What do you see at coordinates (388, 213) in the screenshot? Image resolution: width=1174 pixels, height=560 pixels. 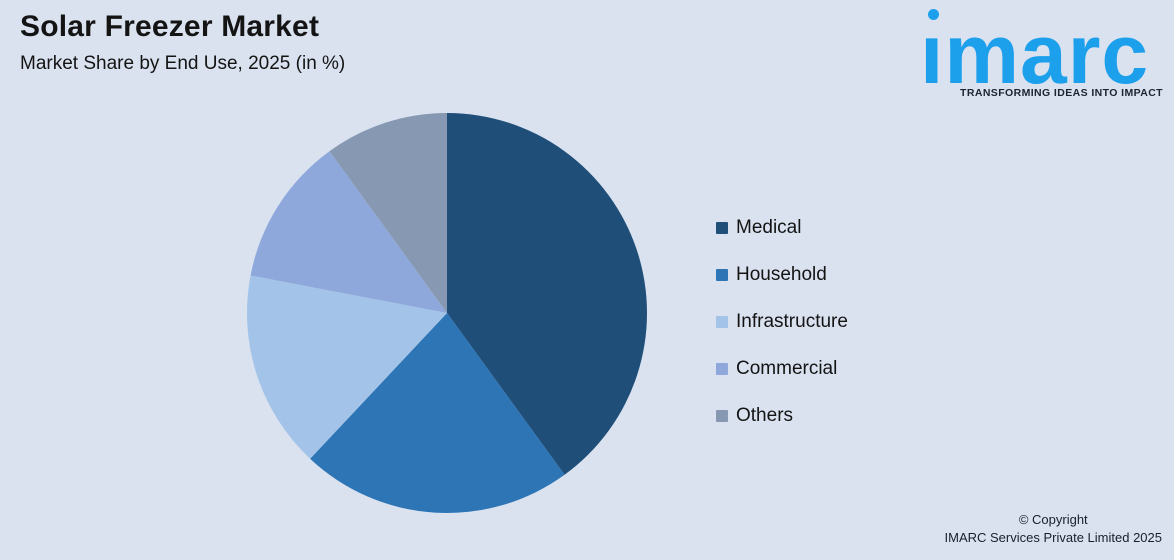 I see `pie-slice-others` at bounding box center [388, 213].